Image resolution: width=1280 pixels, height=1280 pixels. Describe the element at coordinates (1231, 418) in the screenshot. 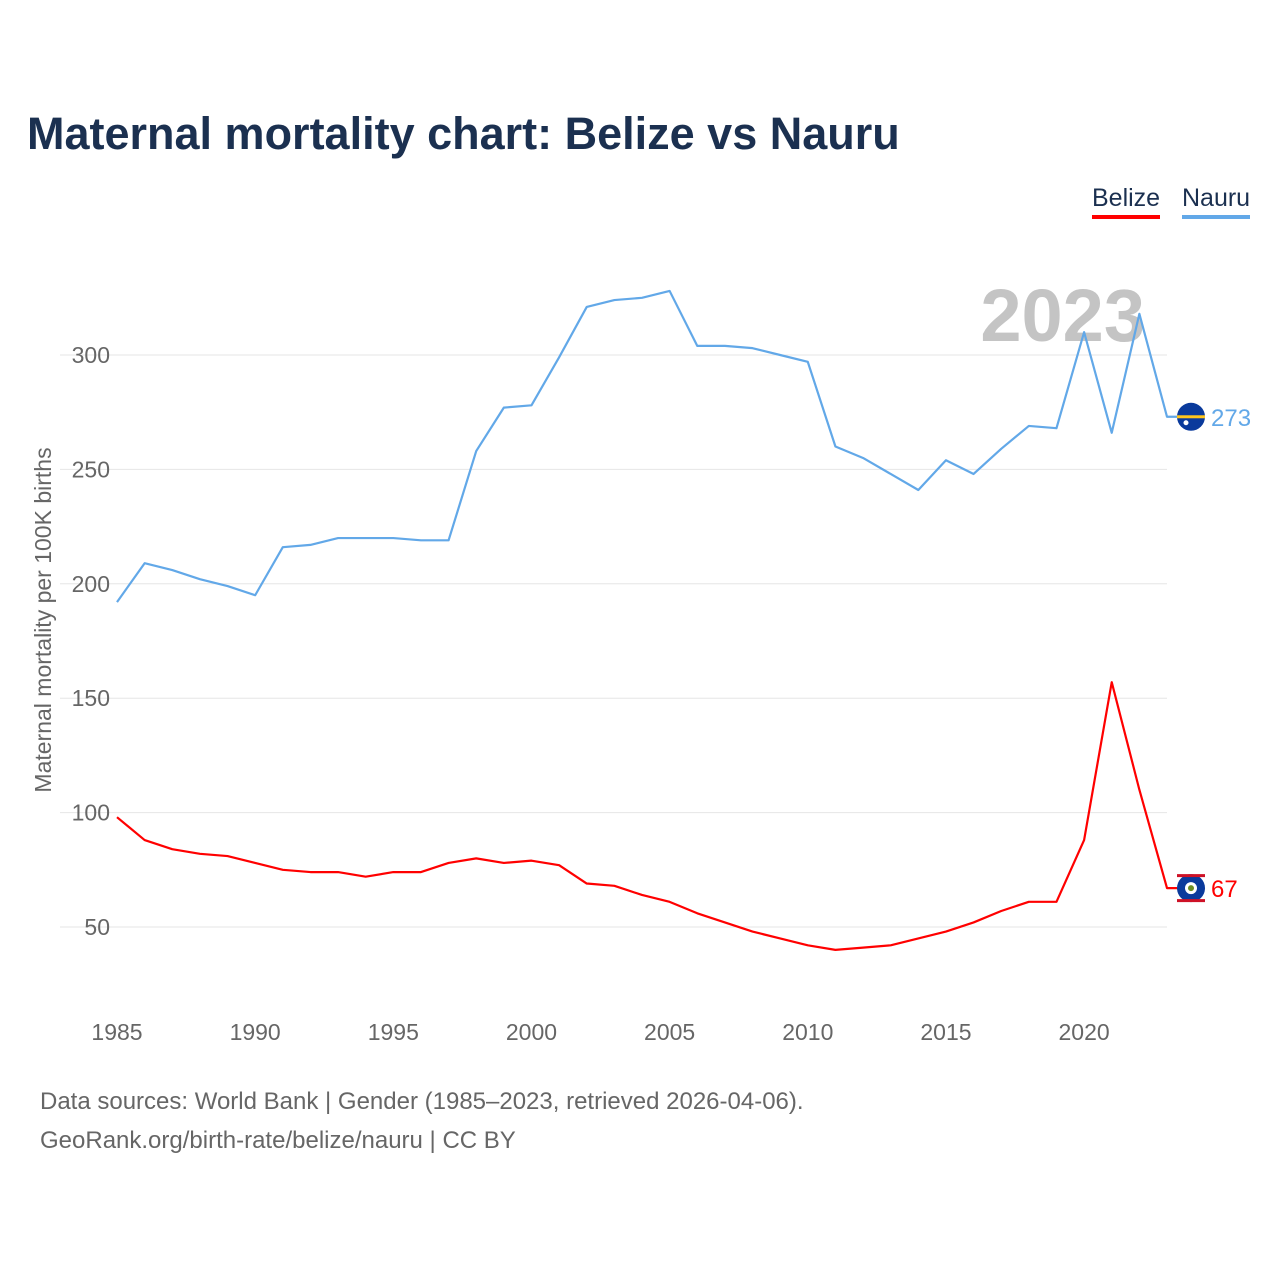

I see `end-value-label-nauru: 273` at that location.